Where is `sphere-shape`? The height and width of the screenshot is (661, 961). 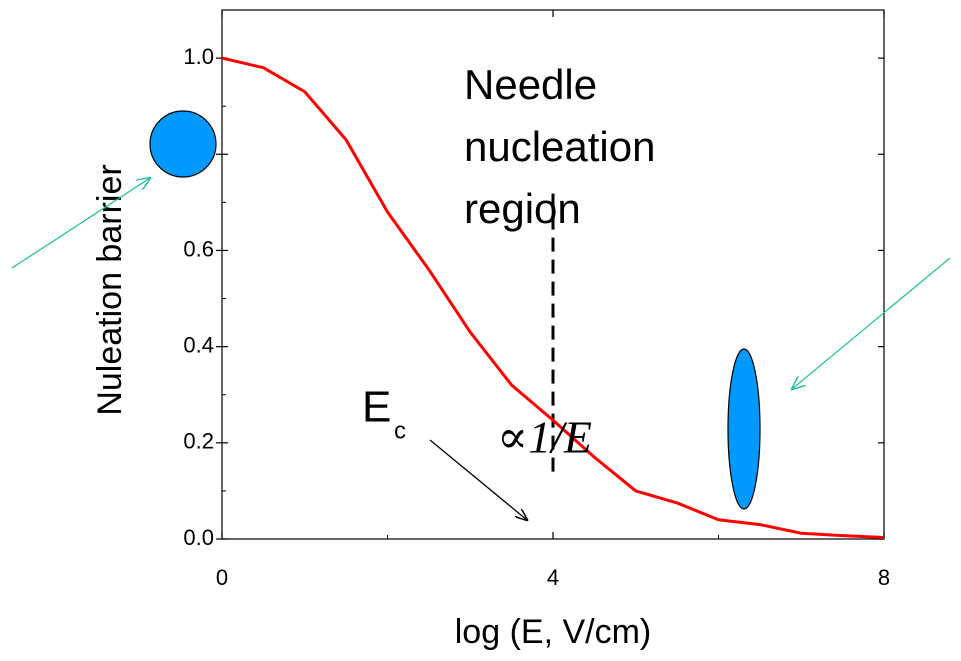 sphere-shape is located at coordinates (183, 144).